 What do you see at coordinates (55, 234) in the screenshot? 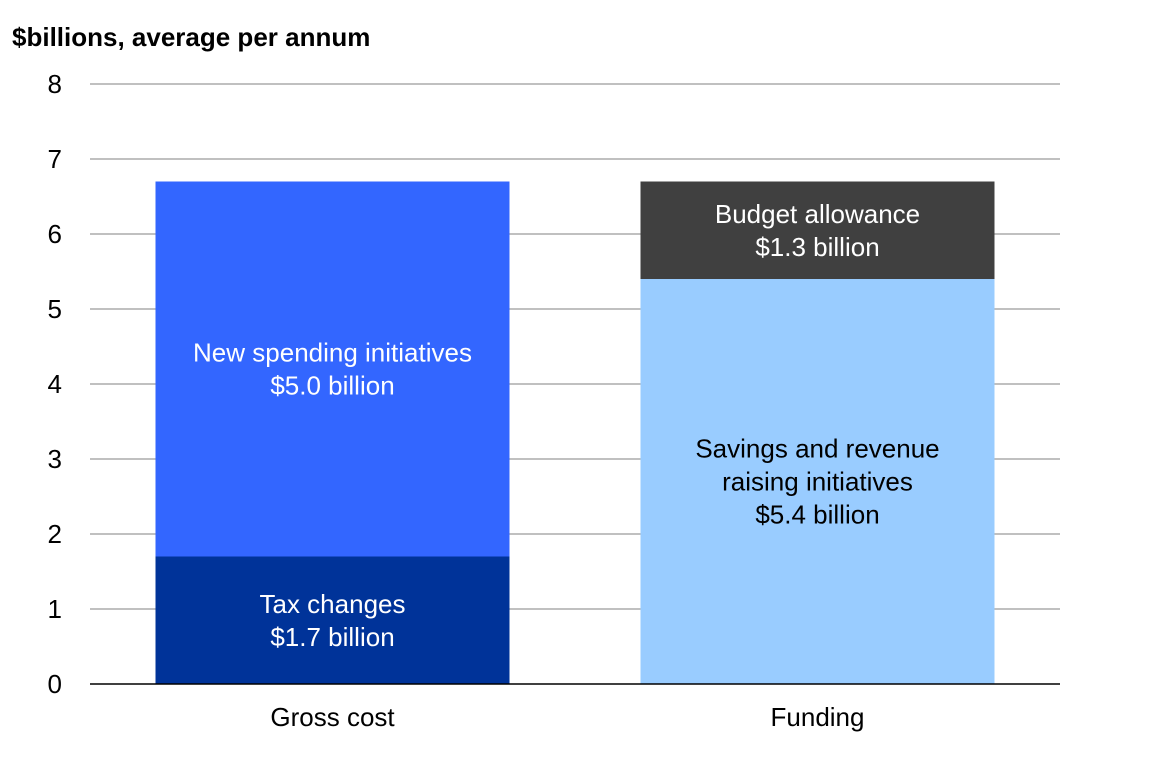
I see `y-tick-label: 6` at bounding box center [55, 234].